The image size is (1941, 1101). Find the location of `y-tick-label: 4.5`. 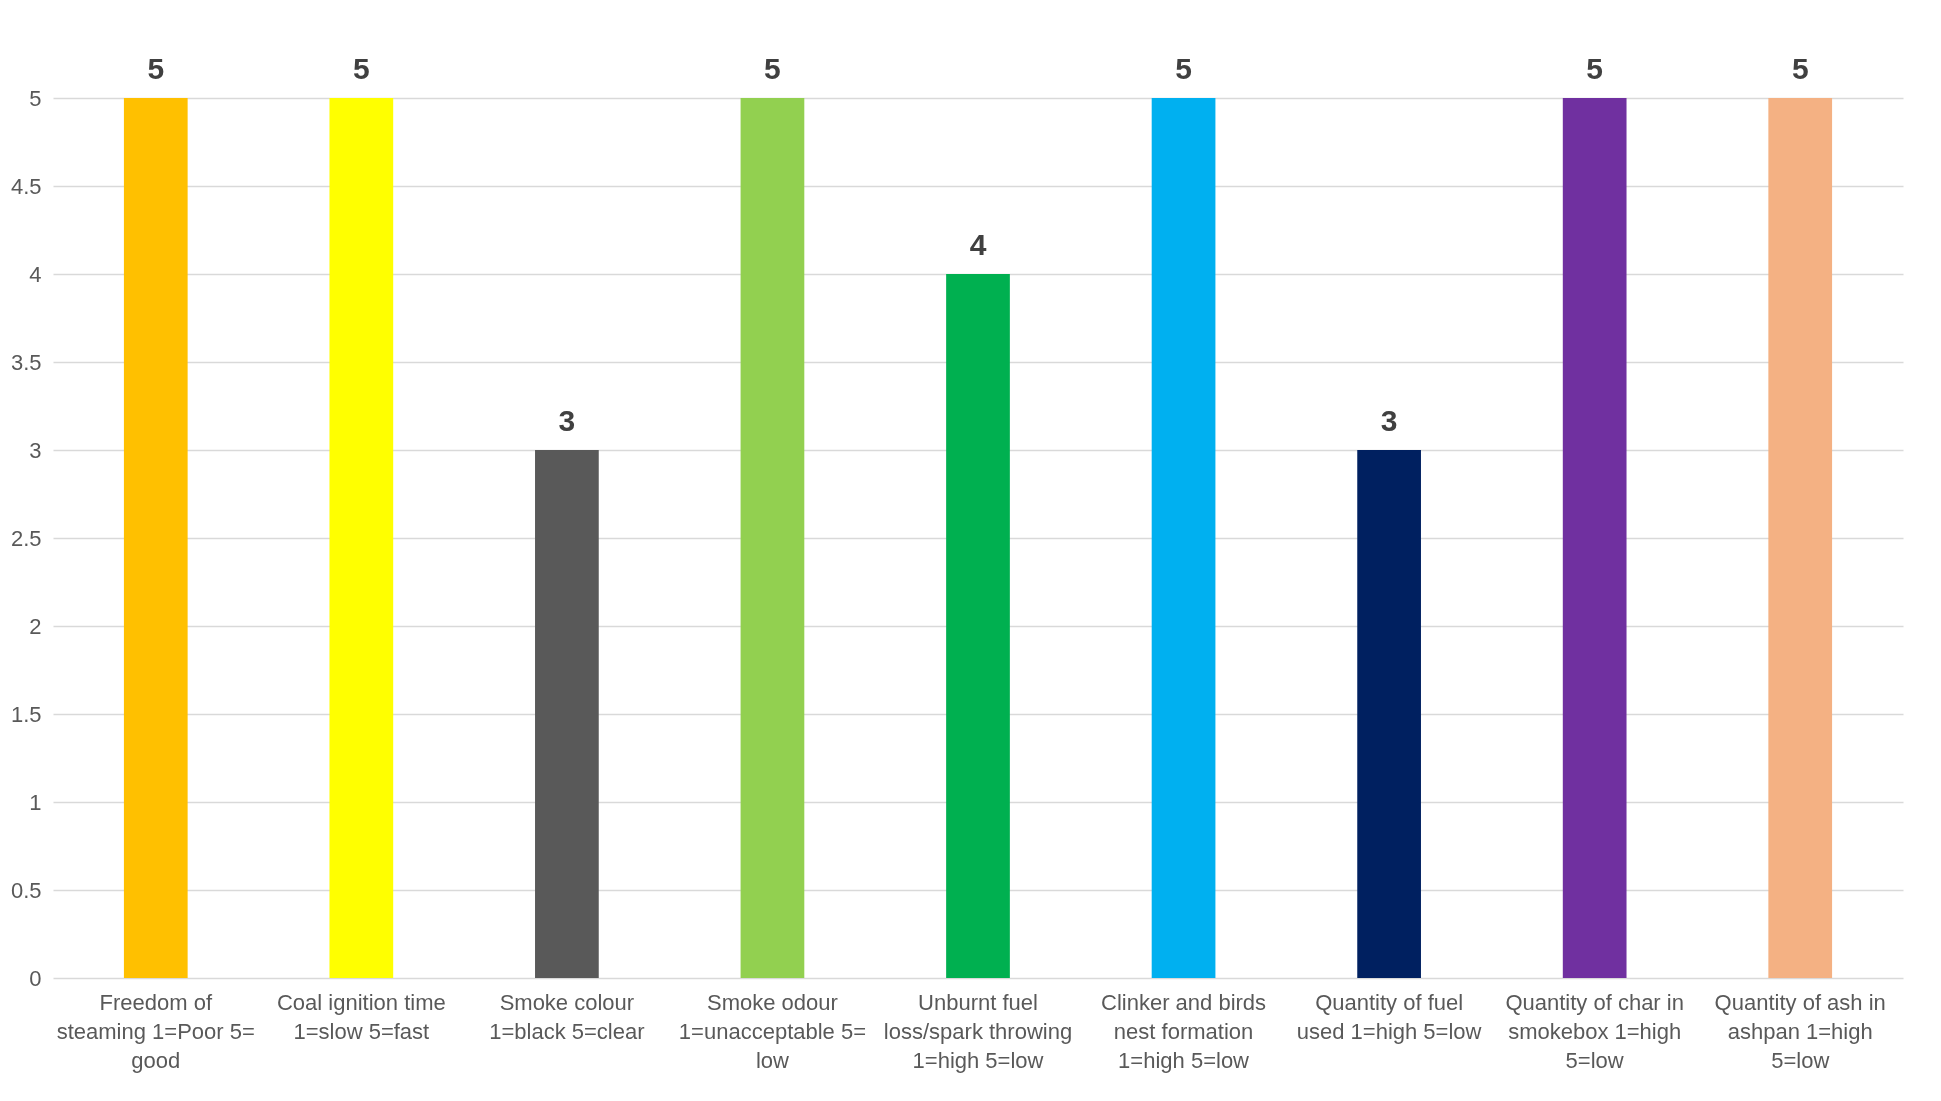

y-tick-label: 4.5 is located at coordinates (26, 186).